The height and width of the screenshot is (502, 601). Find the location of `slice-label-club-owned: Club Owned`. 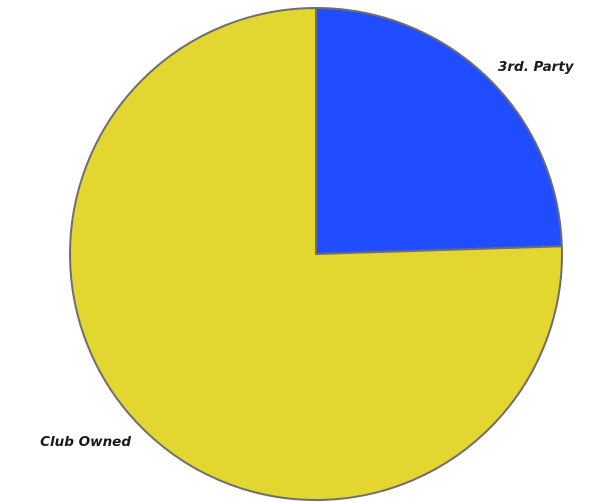

slice-label-club-owned: Club Owned is located at coordinates (85, 442).